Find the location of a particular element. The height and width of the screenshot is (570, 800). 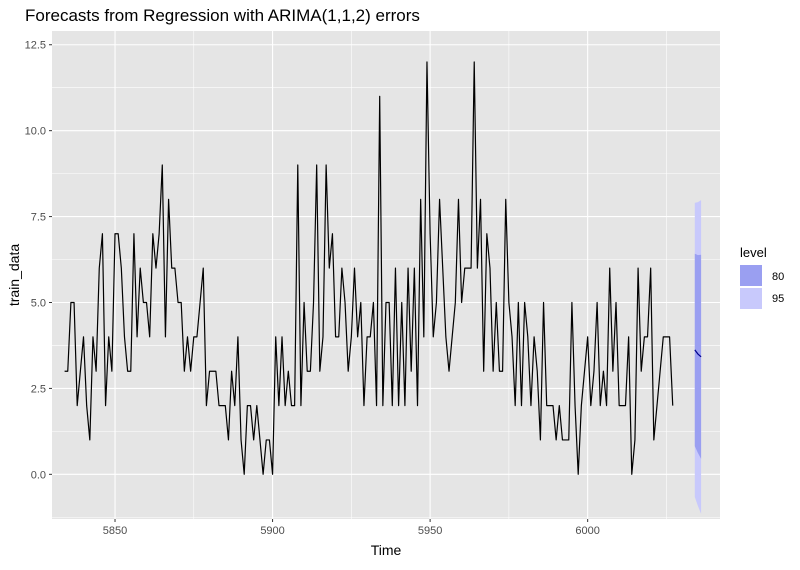

y-tick-label: 10.0 is located at coordinates (35, 132).